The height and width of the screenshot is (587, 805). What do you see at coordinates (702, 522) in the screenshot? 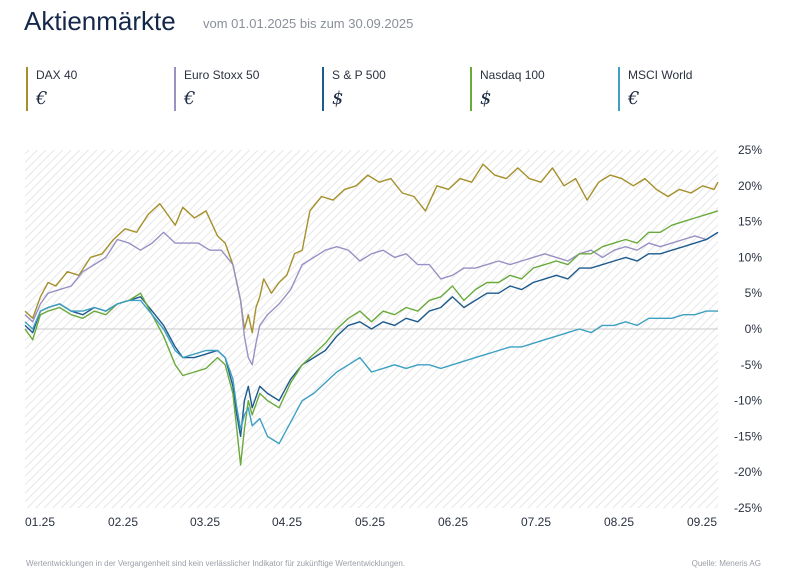
I see `x-tick-label: 09.25` at bounding box center [702, 522].